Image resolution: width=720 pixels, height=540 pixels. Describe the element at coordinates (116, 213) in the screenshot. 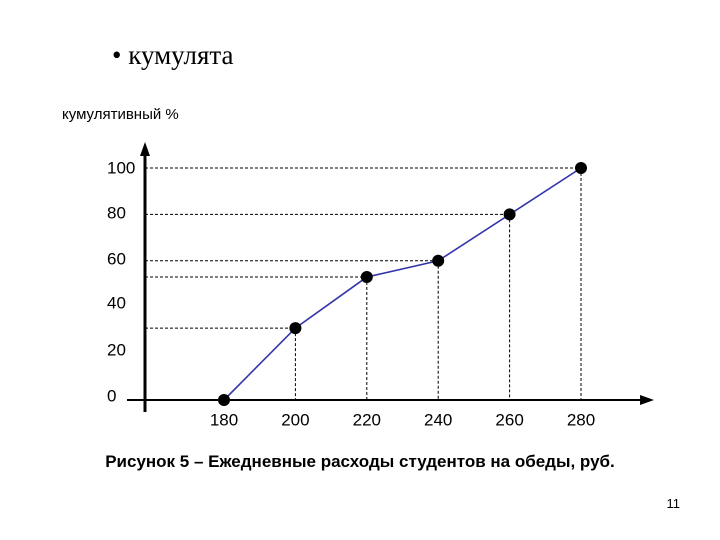

I see `y-tick-label: 80` at that location.